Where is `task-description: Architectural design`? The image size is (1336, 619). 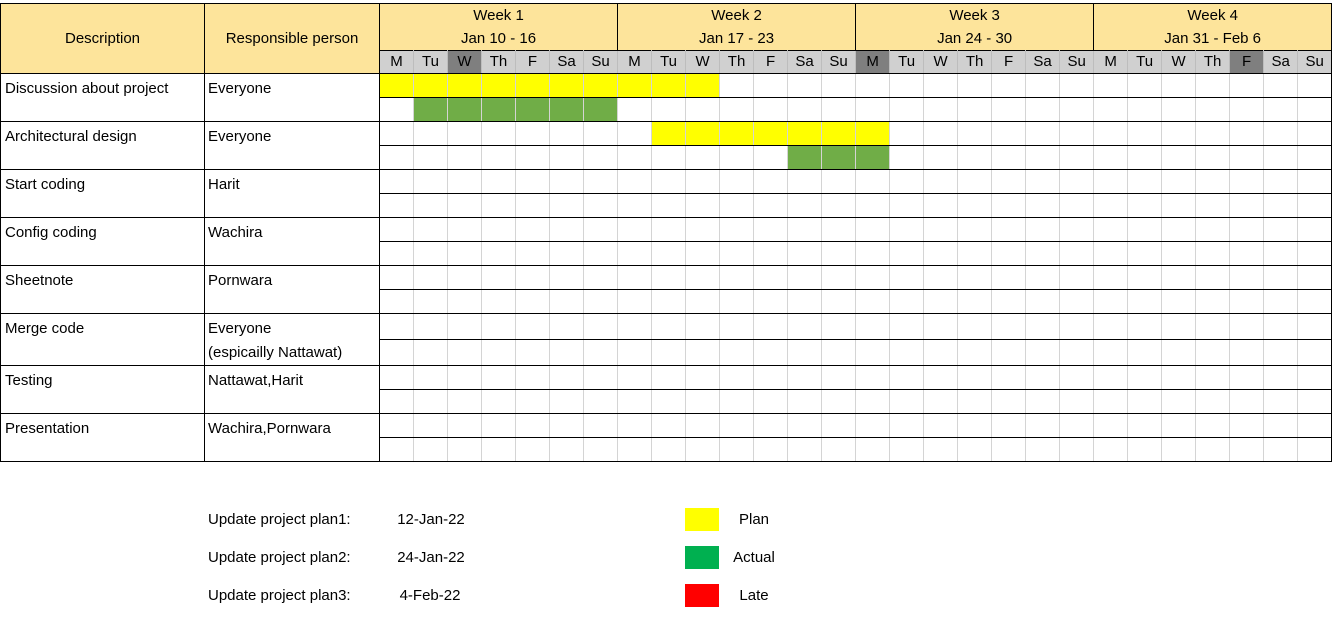
task-description: Architectural design is located at coordinates (102, 145).